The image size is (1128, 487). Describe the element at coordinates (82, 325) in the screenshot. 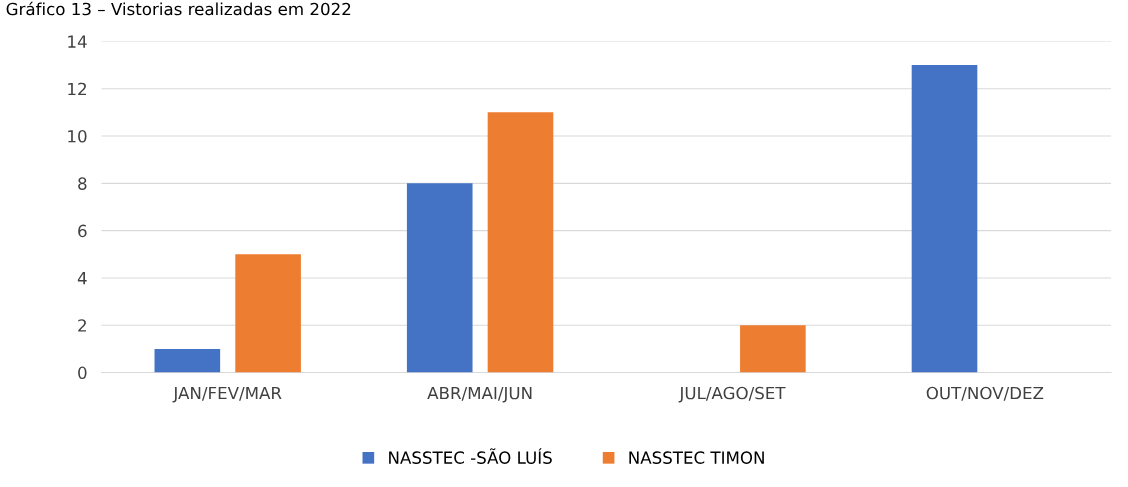

I see `y-tick-label: 2` at that location.